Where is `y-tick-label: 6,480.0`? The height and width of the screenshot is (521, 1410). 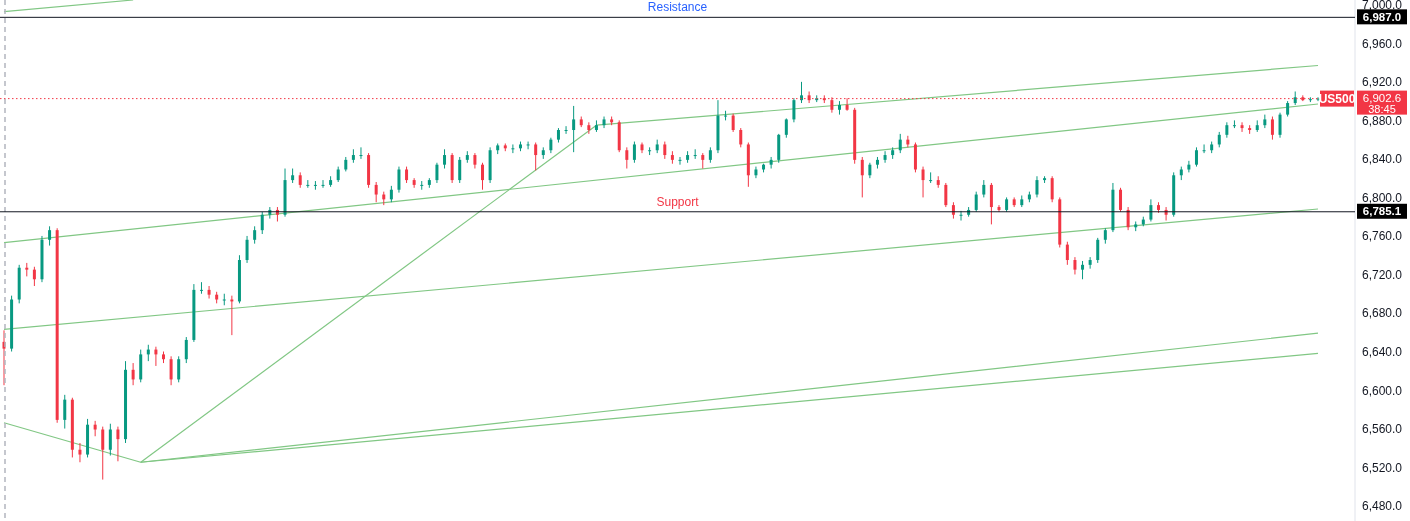 y-tick-label: 6,480.0 is located at coordinates (1382, 506).